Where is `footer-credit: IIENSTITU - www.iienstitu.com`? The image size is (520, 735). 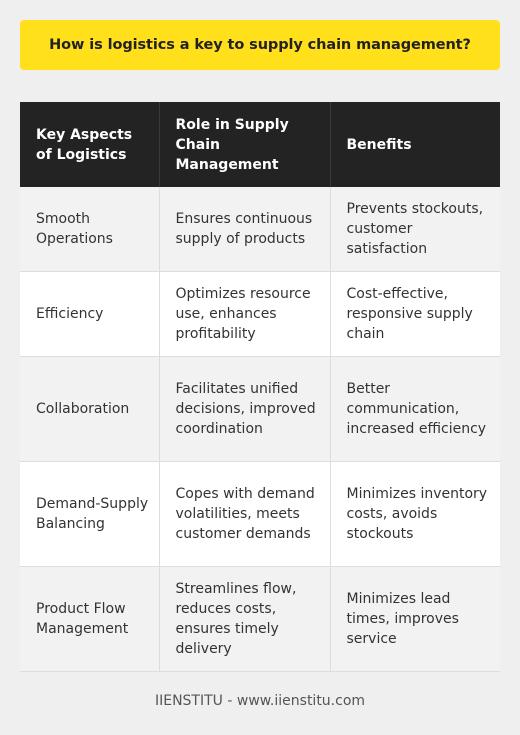
footer-credit: IIENSTITU - www.iienstitu.com is located at coordinates (260, 701).